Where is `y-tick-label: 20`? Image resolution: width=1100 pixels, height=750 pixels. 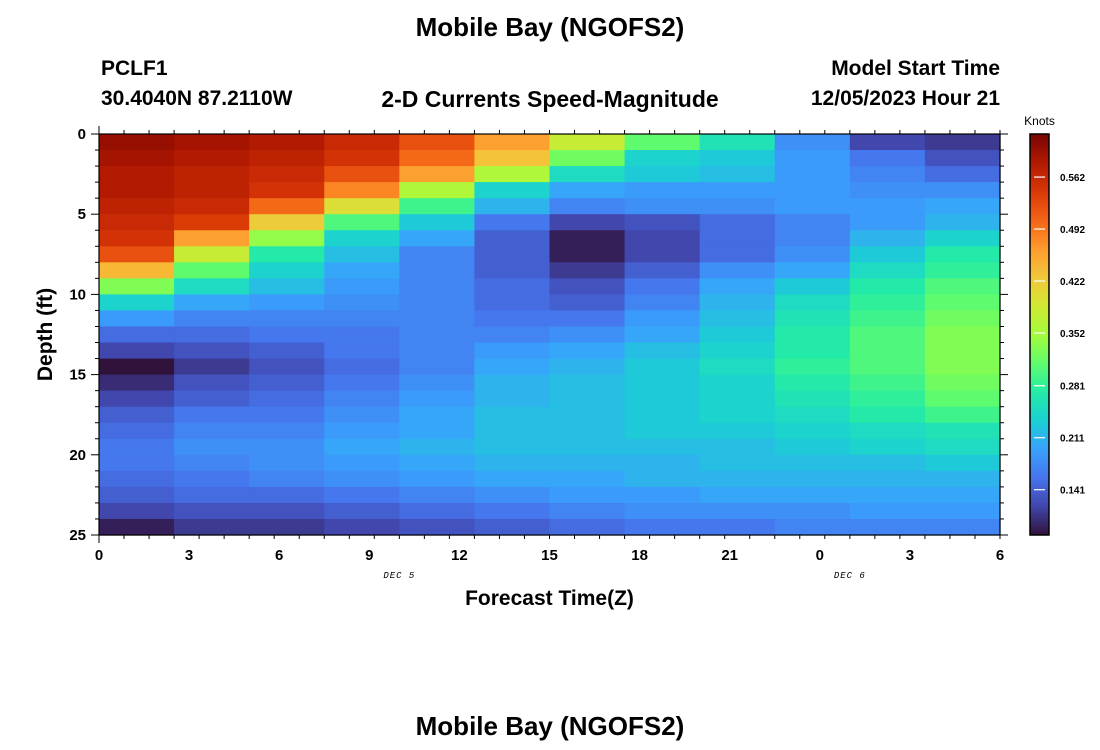 y-tick-label: 20 is located at coordinates (77, 455).